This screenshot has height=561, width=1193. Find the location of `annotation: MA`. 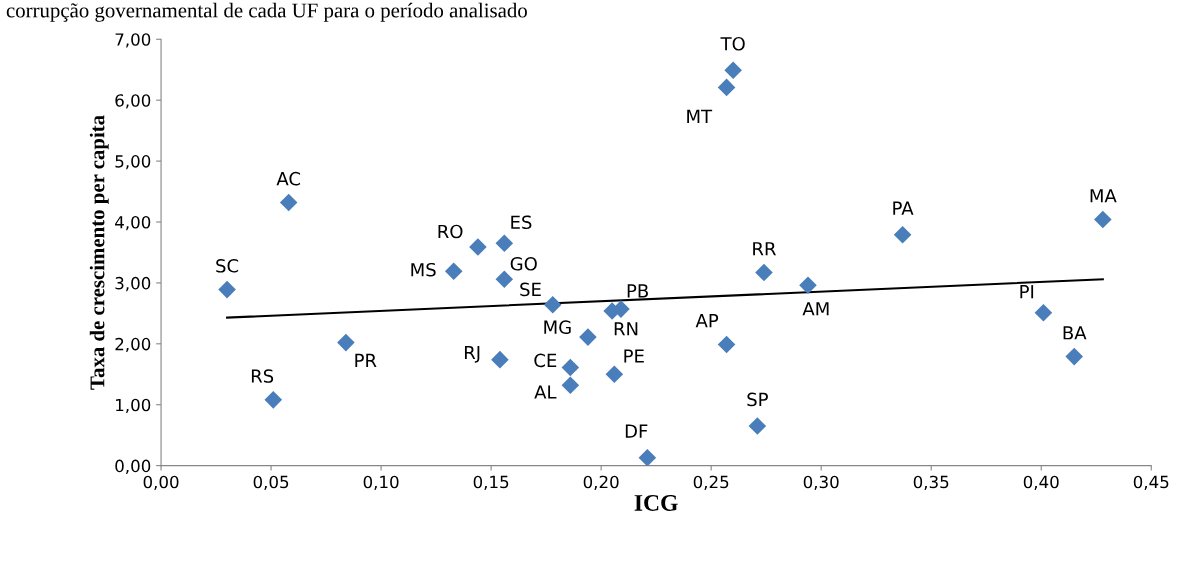

annotation: MA is located at coordinates (1103, 196).